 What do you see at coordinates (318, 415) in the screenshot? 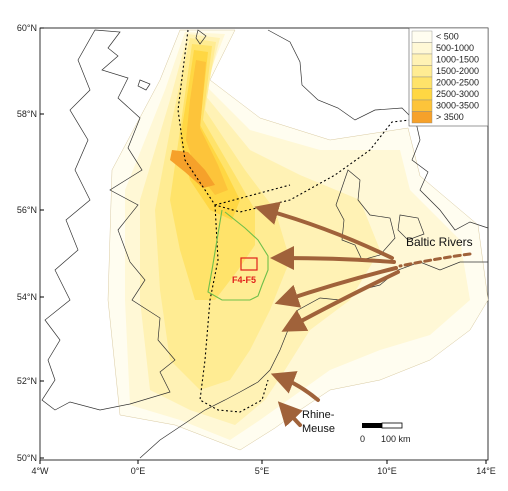
I see `rhine-meuse-label-1: Rhine-` at bounding box center [318, 415].